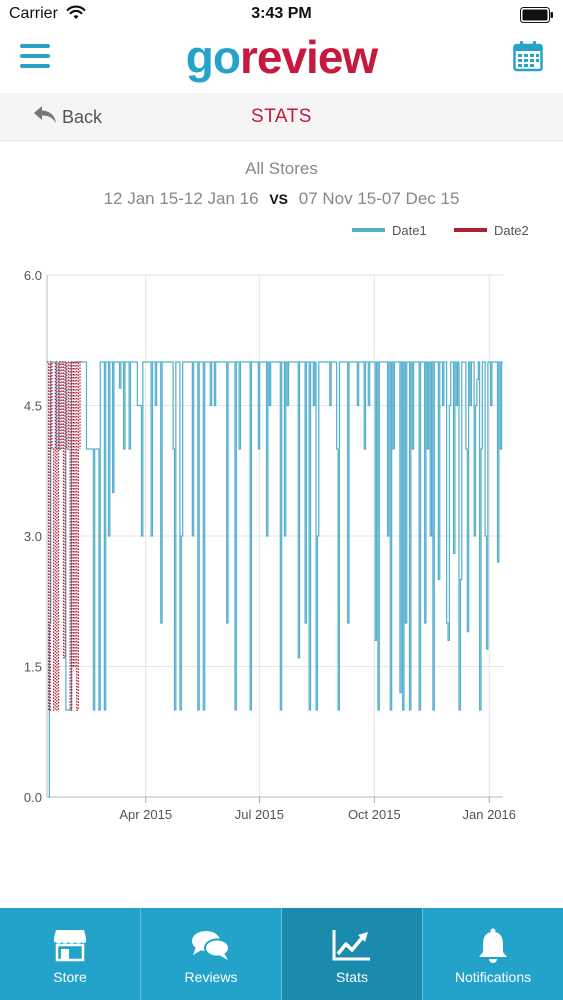 The height and width of the screenshot is (1000, 563). I want to click on series-line-date2, so click(64, 536).